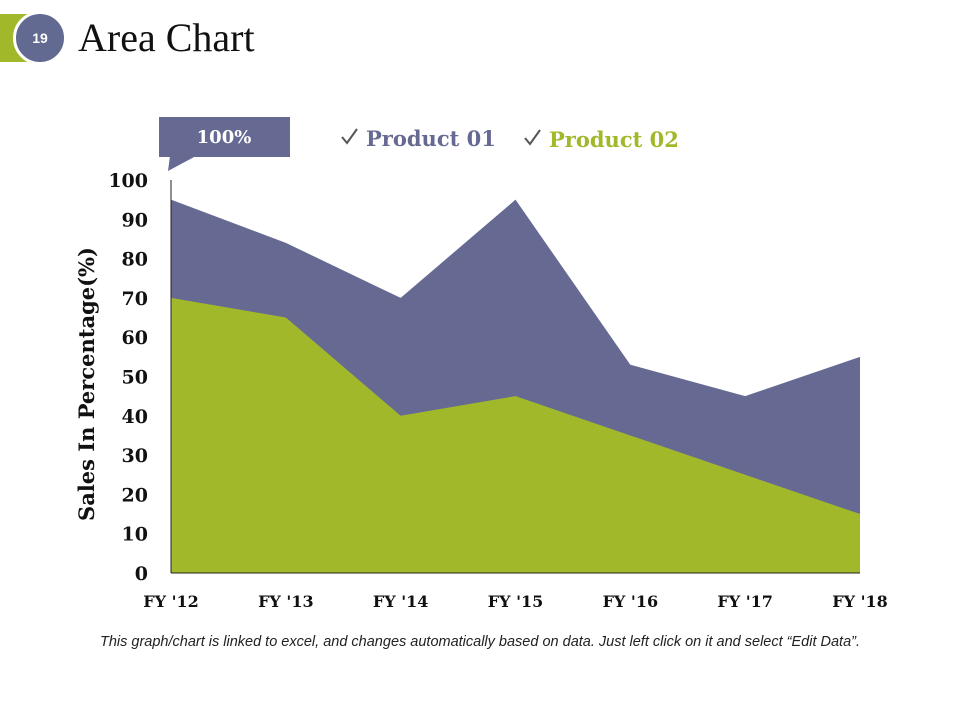 Image resolution: width=960 pixels, height=720 pixels. What do you see at coordinates (286, 601) in the screenshot?
I see `x-tick-label: FY '13` at bounding box center [286, 601].